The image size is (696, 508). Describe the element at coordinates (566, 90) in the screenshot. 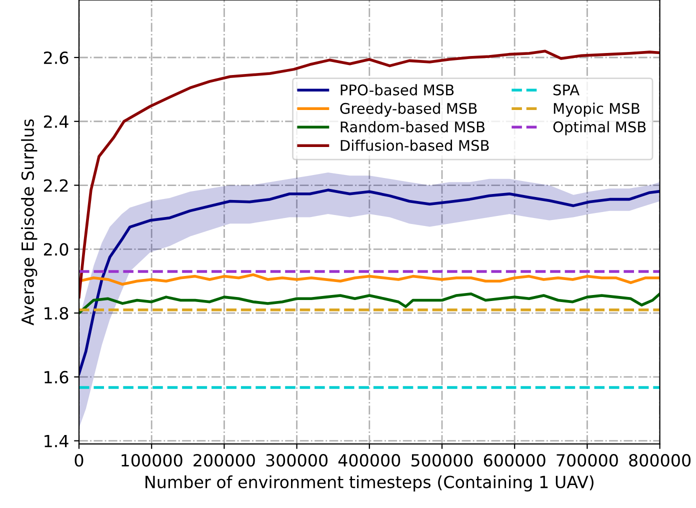

I see `legend-label: SPA` at that location.